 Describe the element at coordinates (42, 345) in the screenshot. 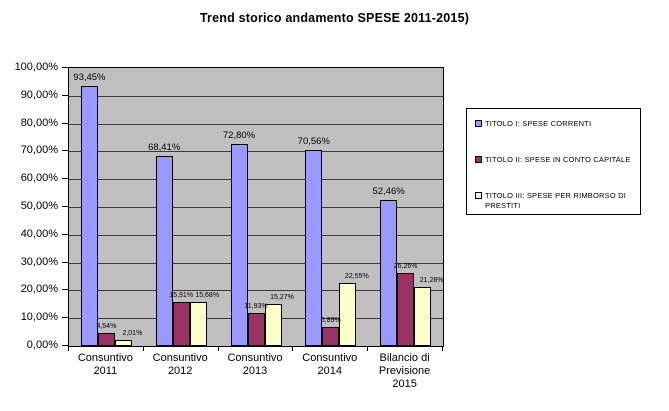

I see `y-axis-label: 0,00%` at that location.